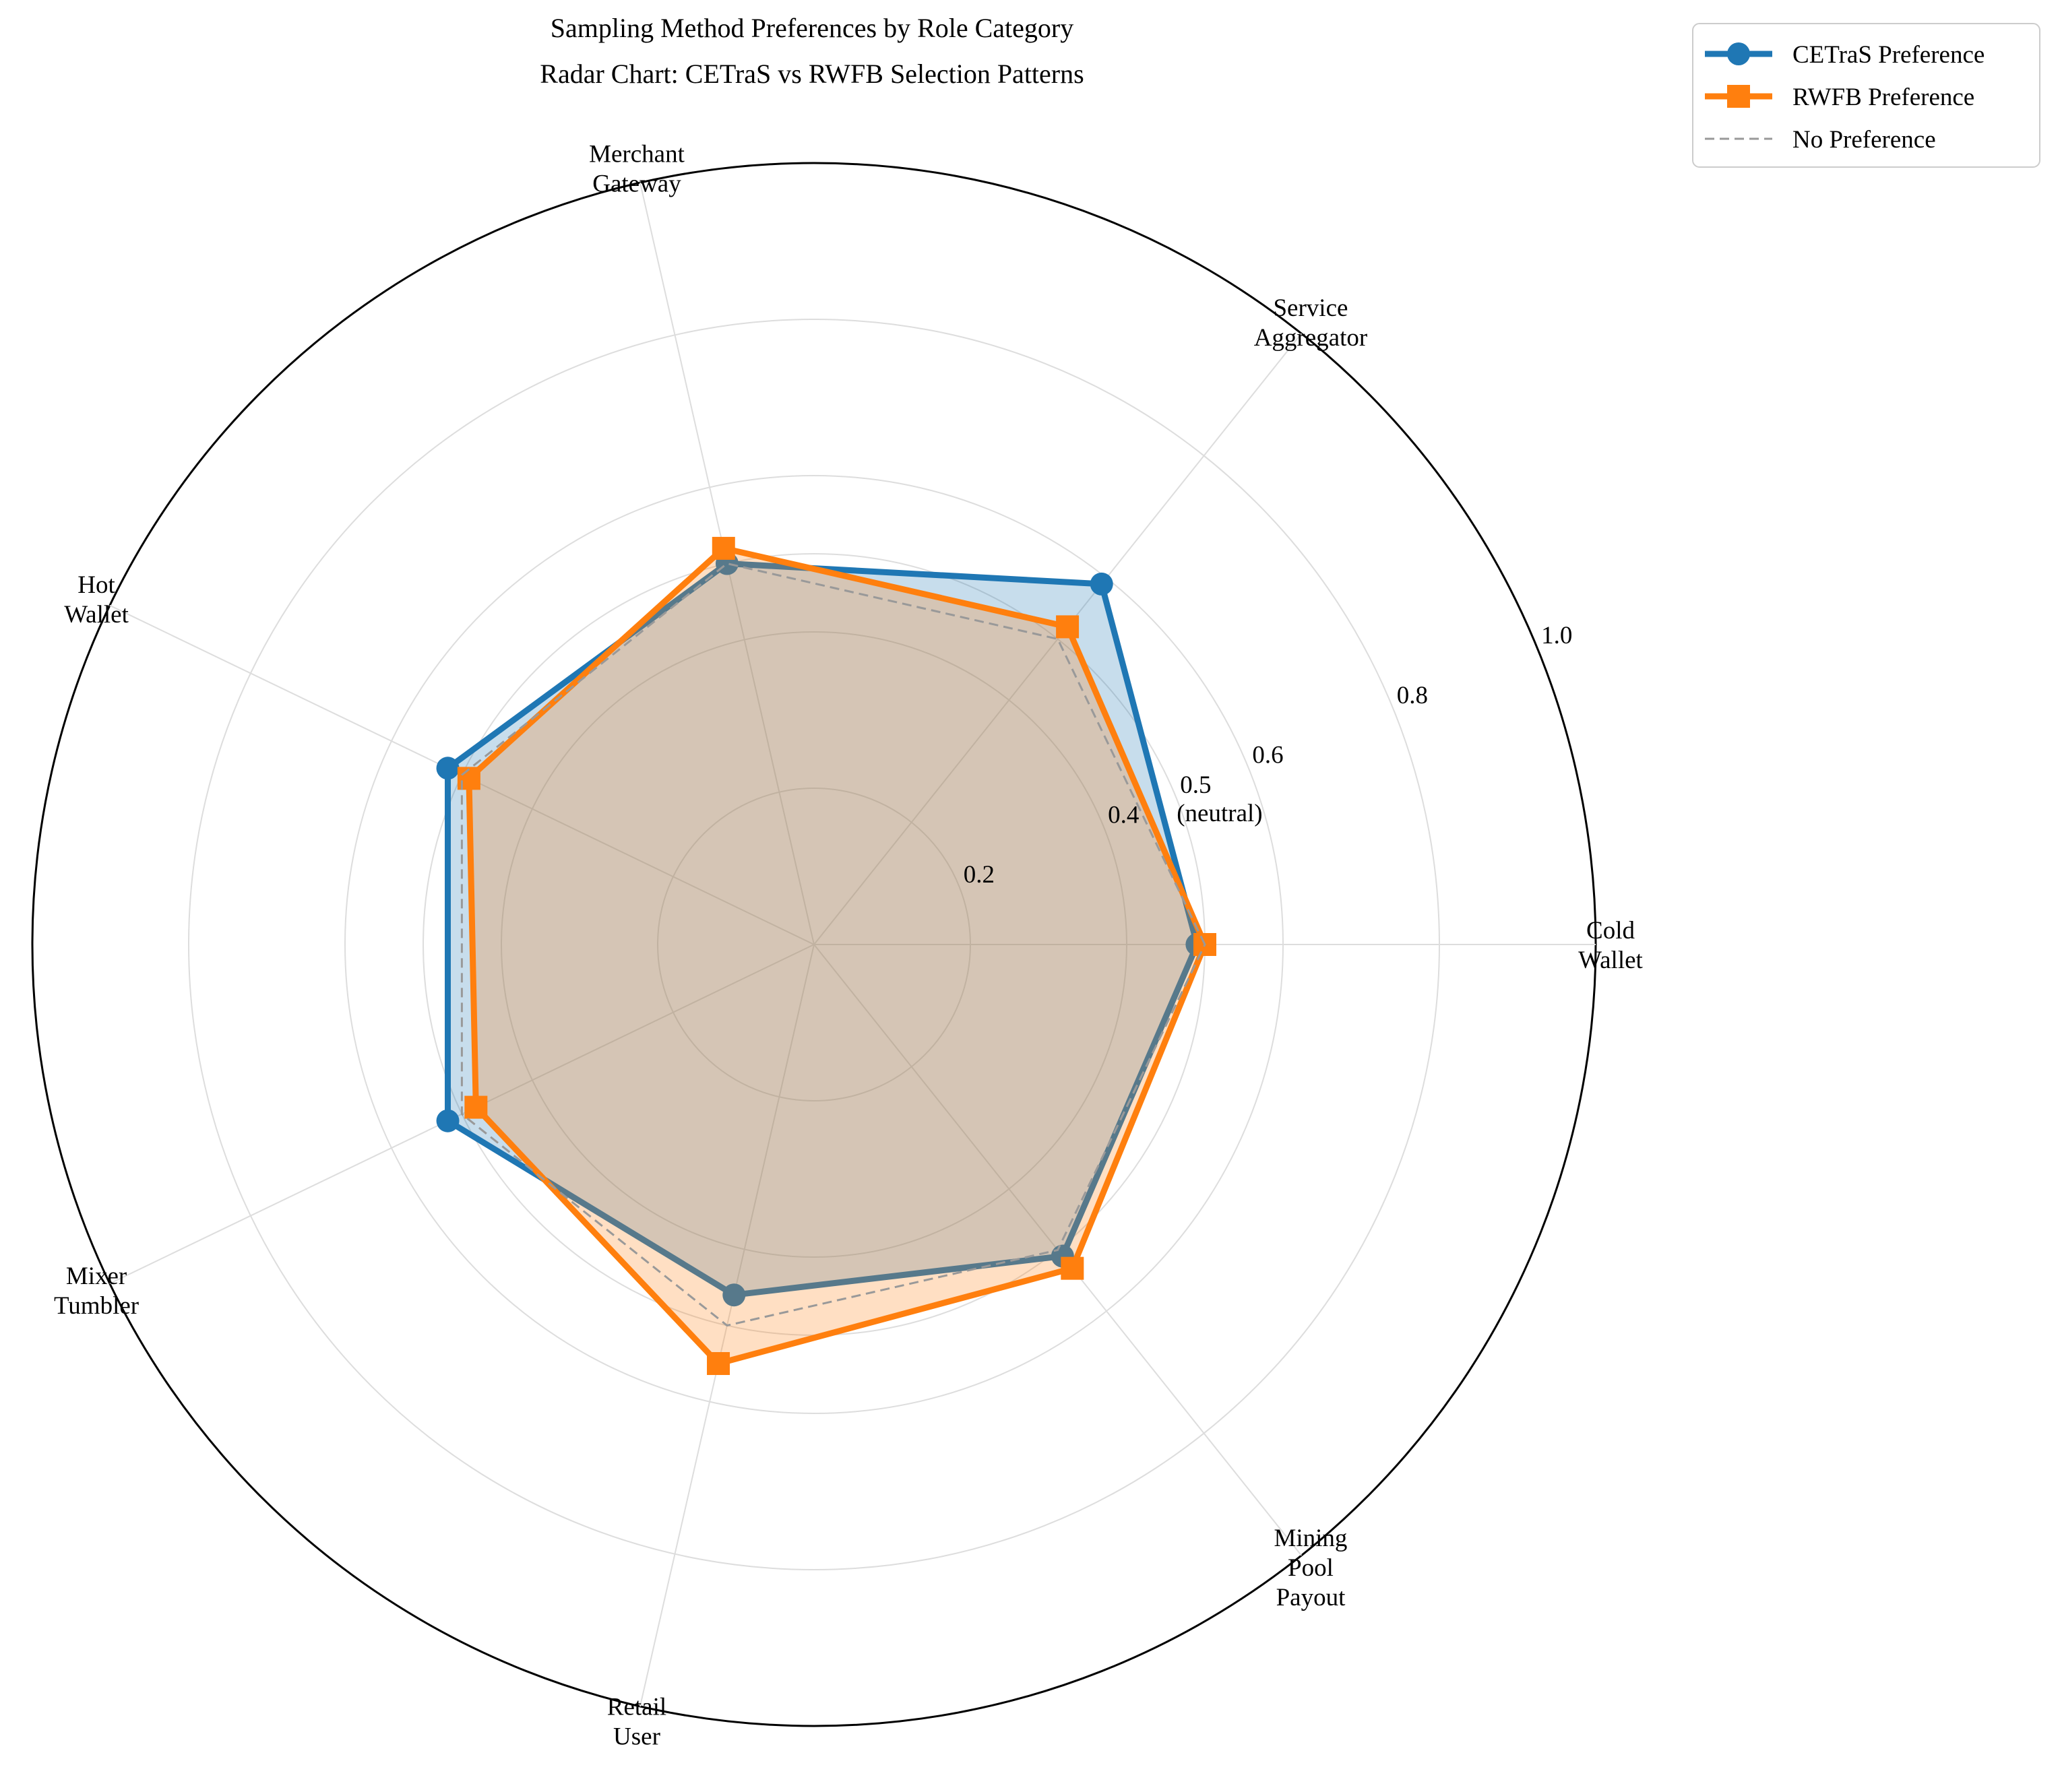  I want to click on category-label-line: Service, so click(1310, 308).